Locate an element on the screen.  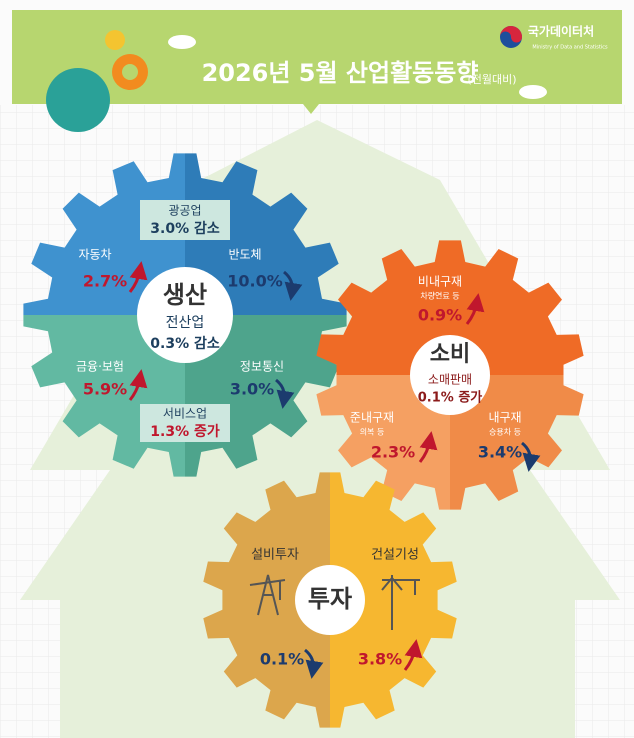
item-name: 금융·보험 is located at coordinates (100, 367).